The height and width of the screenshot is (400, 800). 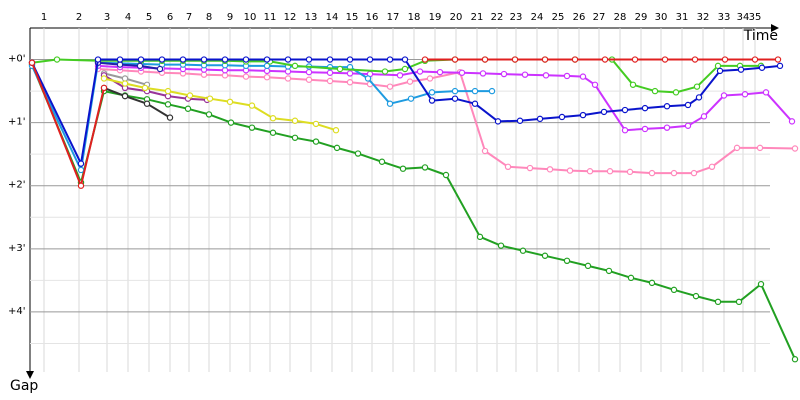 What do you see at coordinates (435, 17) in the screenshot?
I see `x-tick-label: 19` at bounding box center [435, 17].